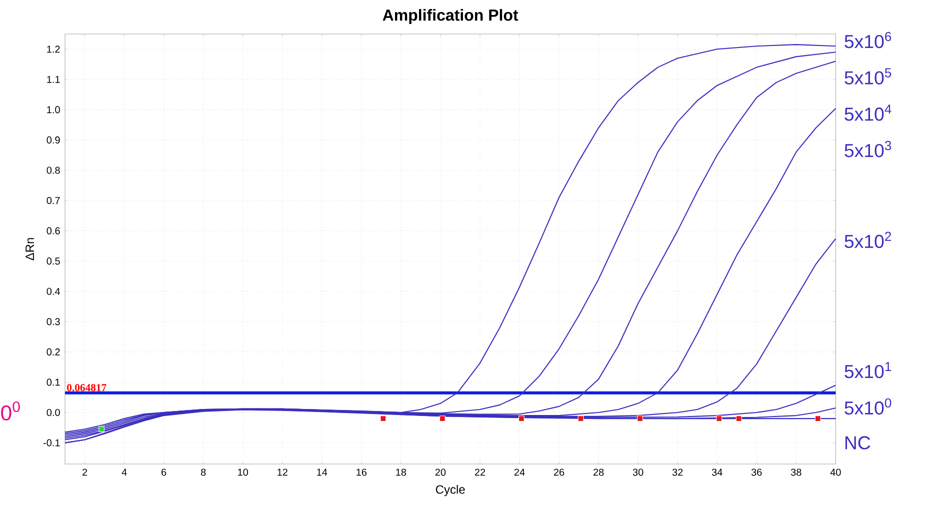  Describe the element at coordinates (868, 112) in the screenshot. I see `text: 5x10$^{4}$` at that location.